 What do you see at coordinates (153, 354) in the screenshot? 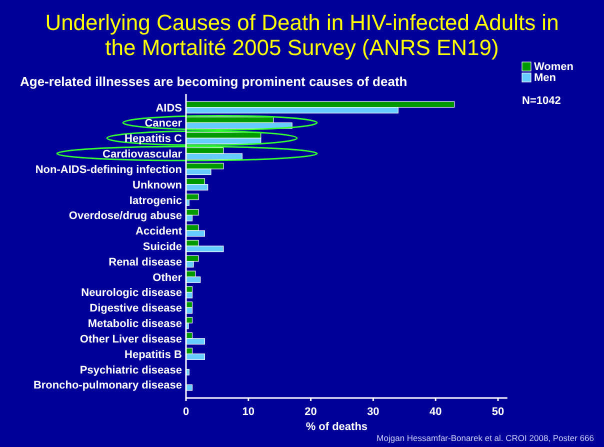
I see `y-tick-label: Hepatitis B` at bounding box center [153, 354].